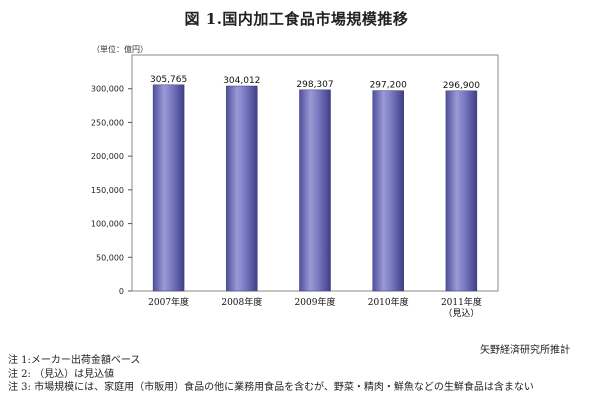 This screenshot has width=593, height=400. What do you see at coordinates (107, 224) in the screenshot?
I see `y-tick-label: 100,000` at bounding box center [107, 224].